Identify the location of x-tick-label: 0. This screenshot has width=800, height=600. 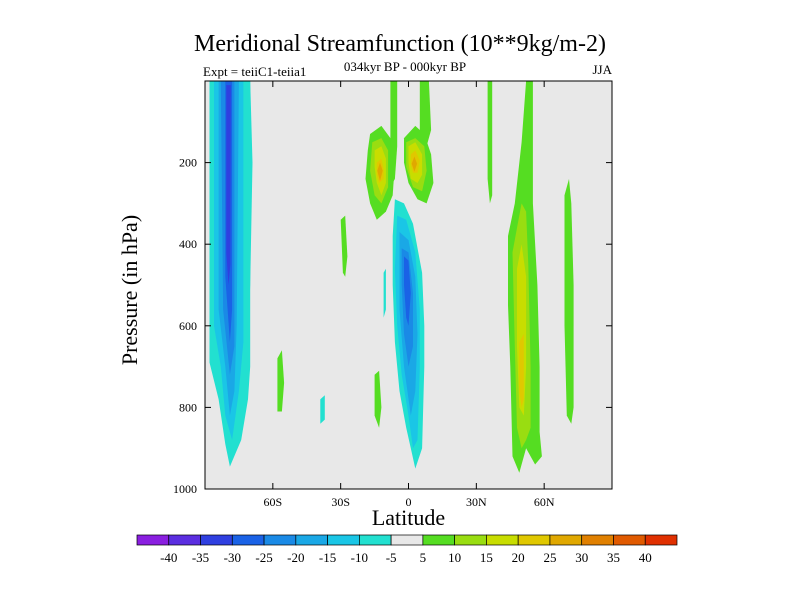
(409, 502).